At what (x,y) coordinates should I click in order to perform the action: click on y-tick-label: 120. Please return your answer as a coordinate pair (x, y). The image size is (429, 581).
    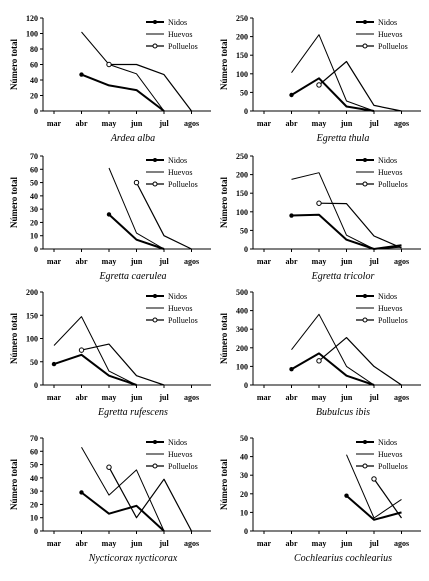
    Looking at the image, I should click on (32, 18).